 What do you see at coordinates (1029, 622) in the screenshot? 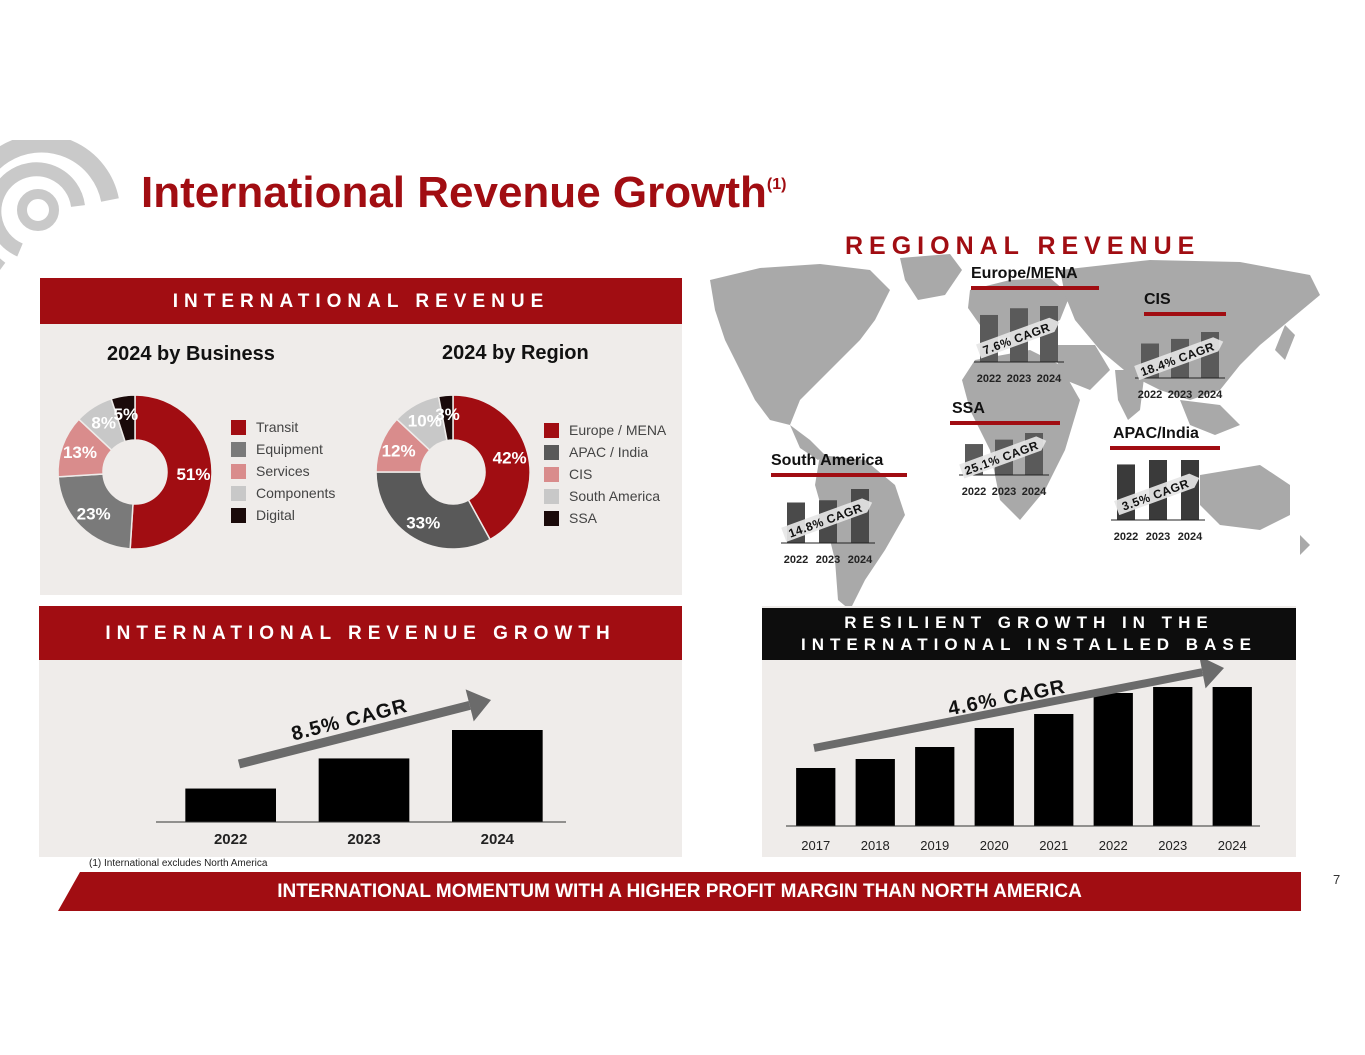
I see `installed-base-header-line1: RESILIENT GROWTH IN THE` at bounding box center [1029, 622].